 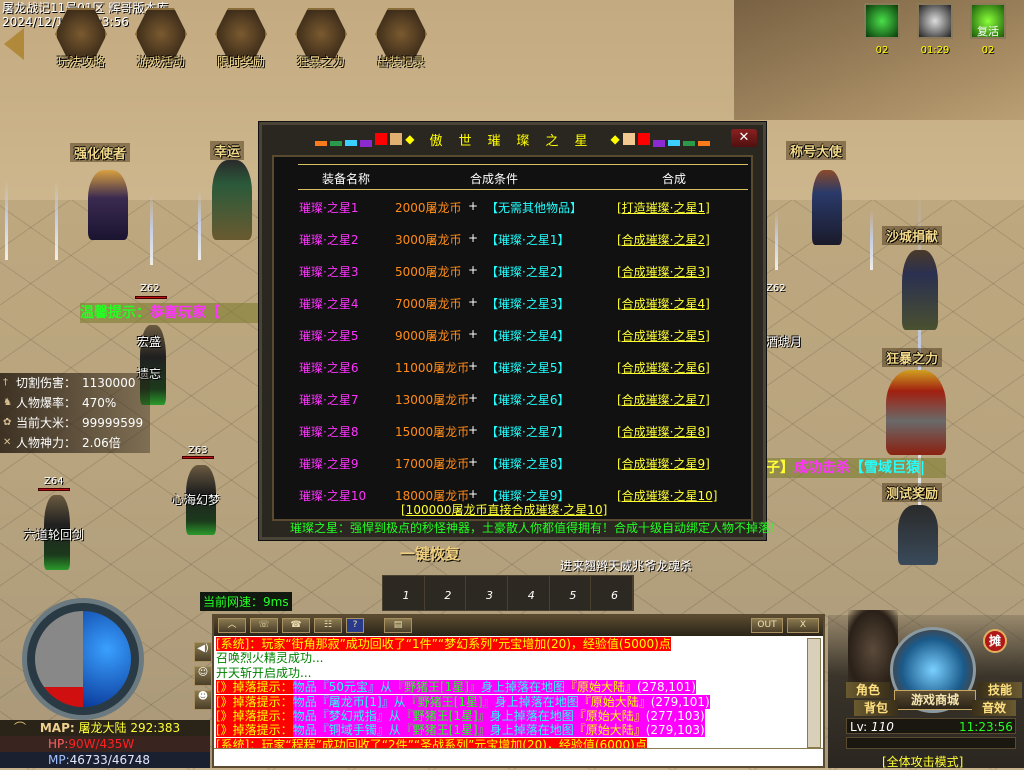 I want to click on synthesize-link: [合成璀璨·之星4], so click(x=663, y=304).